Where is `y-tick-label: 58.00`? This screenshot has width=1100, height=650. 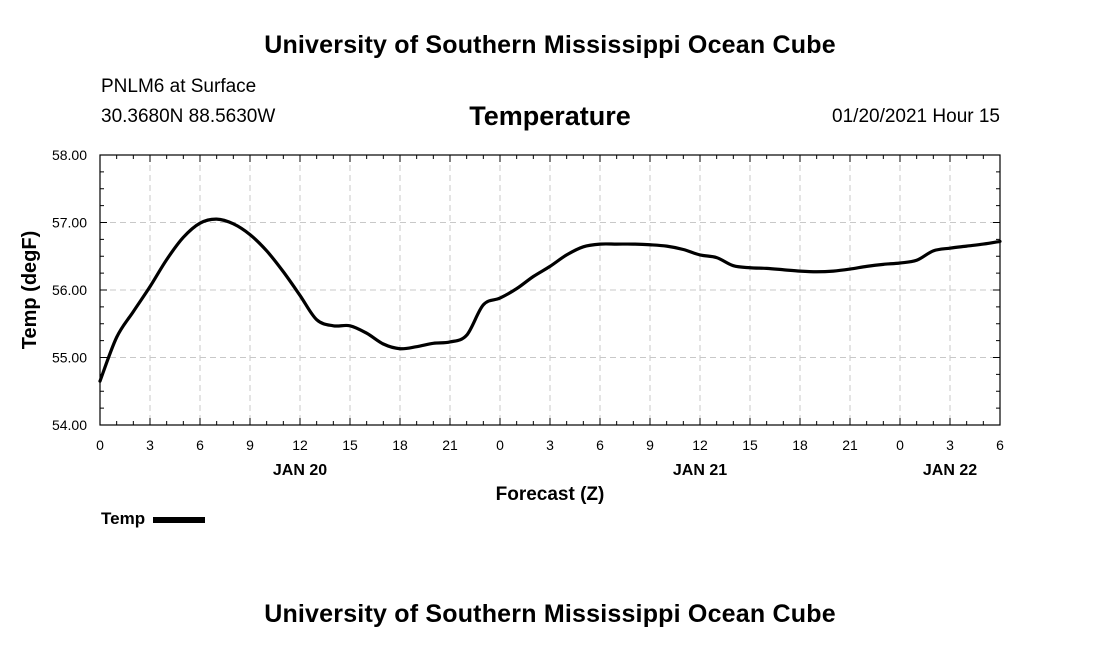 y-tick-label: 58.00 is located at coordinates (69, 155).